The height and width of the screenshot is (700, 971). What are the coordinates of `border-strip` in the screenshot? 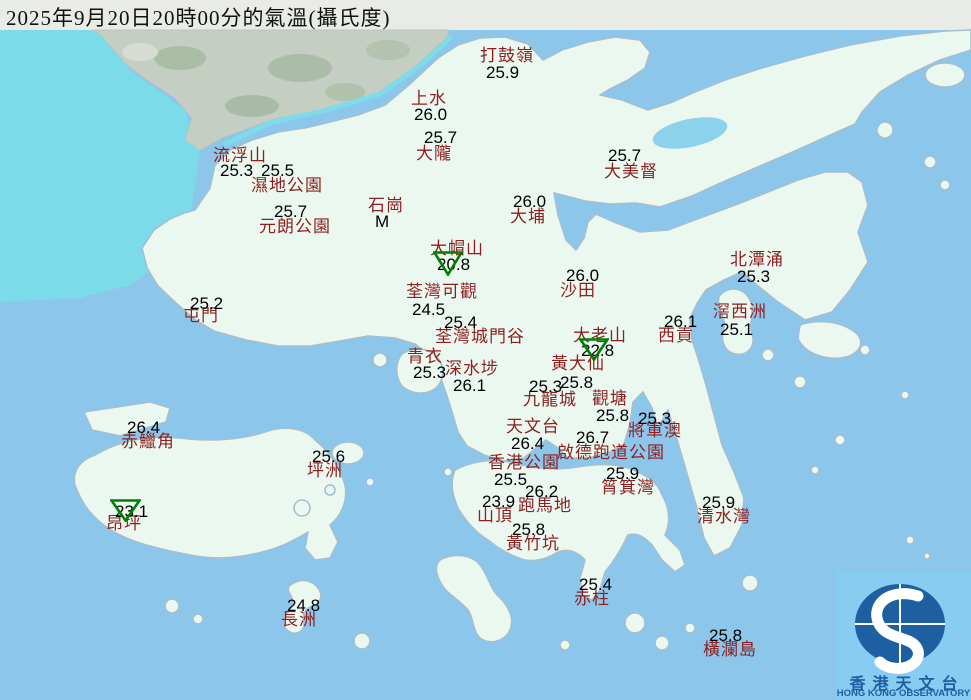 It's located at (485, 15).